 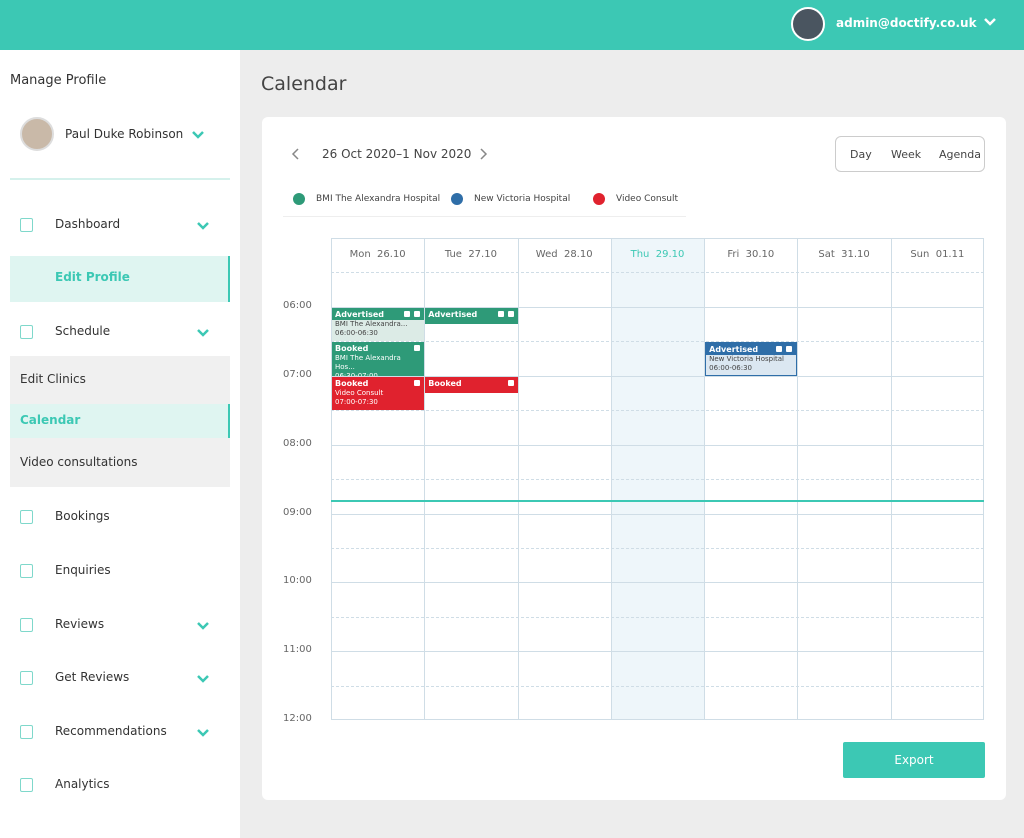 I want to click on nav-item: Schedule, so click(x=83, y=331).